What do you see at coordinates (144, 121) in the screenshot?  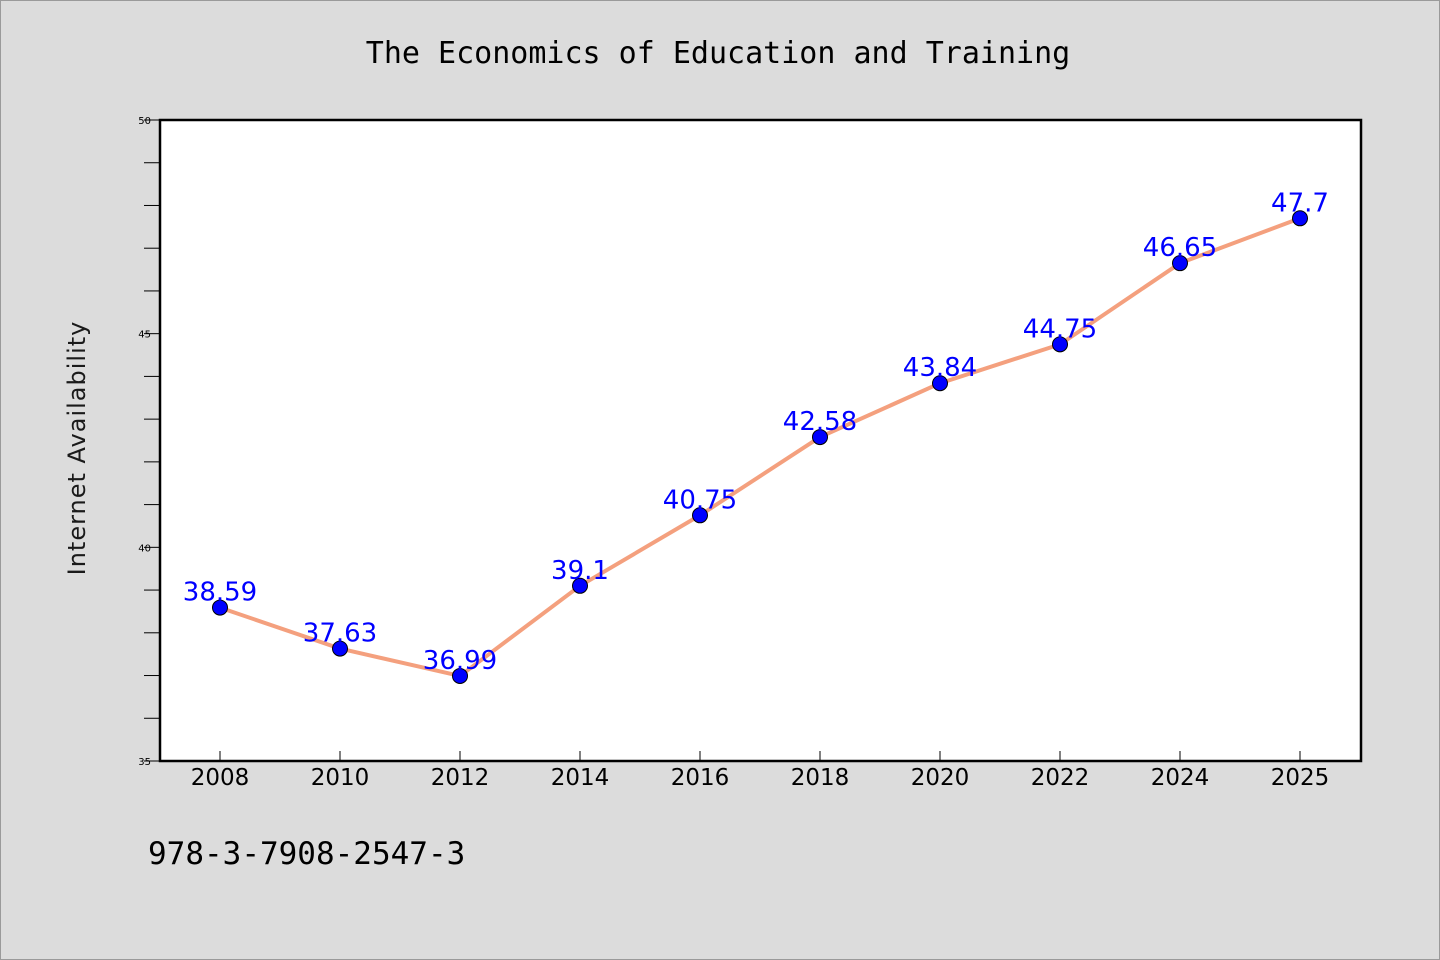 I see `y-tick-label: 50` at bounding box center [144, 121].